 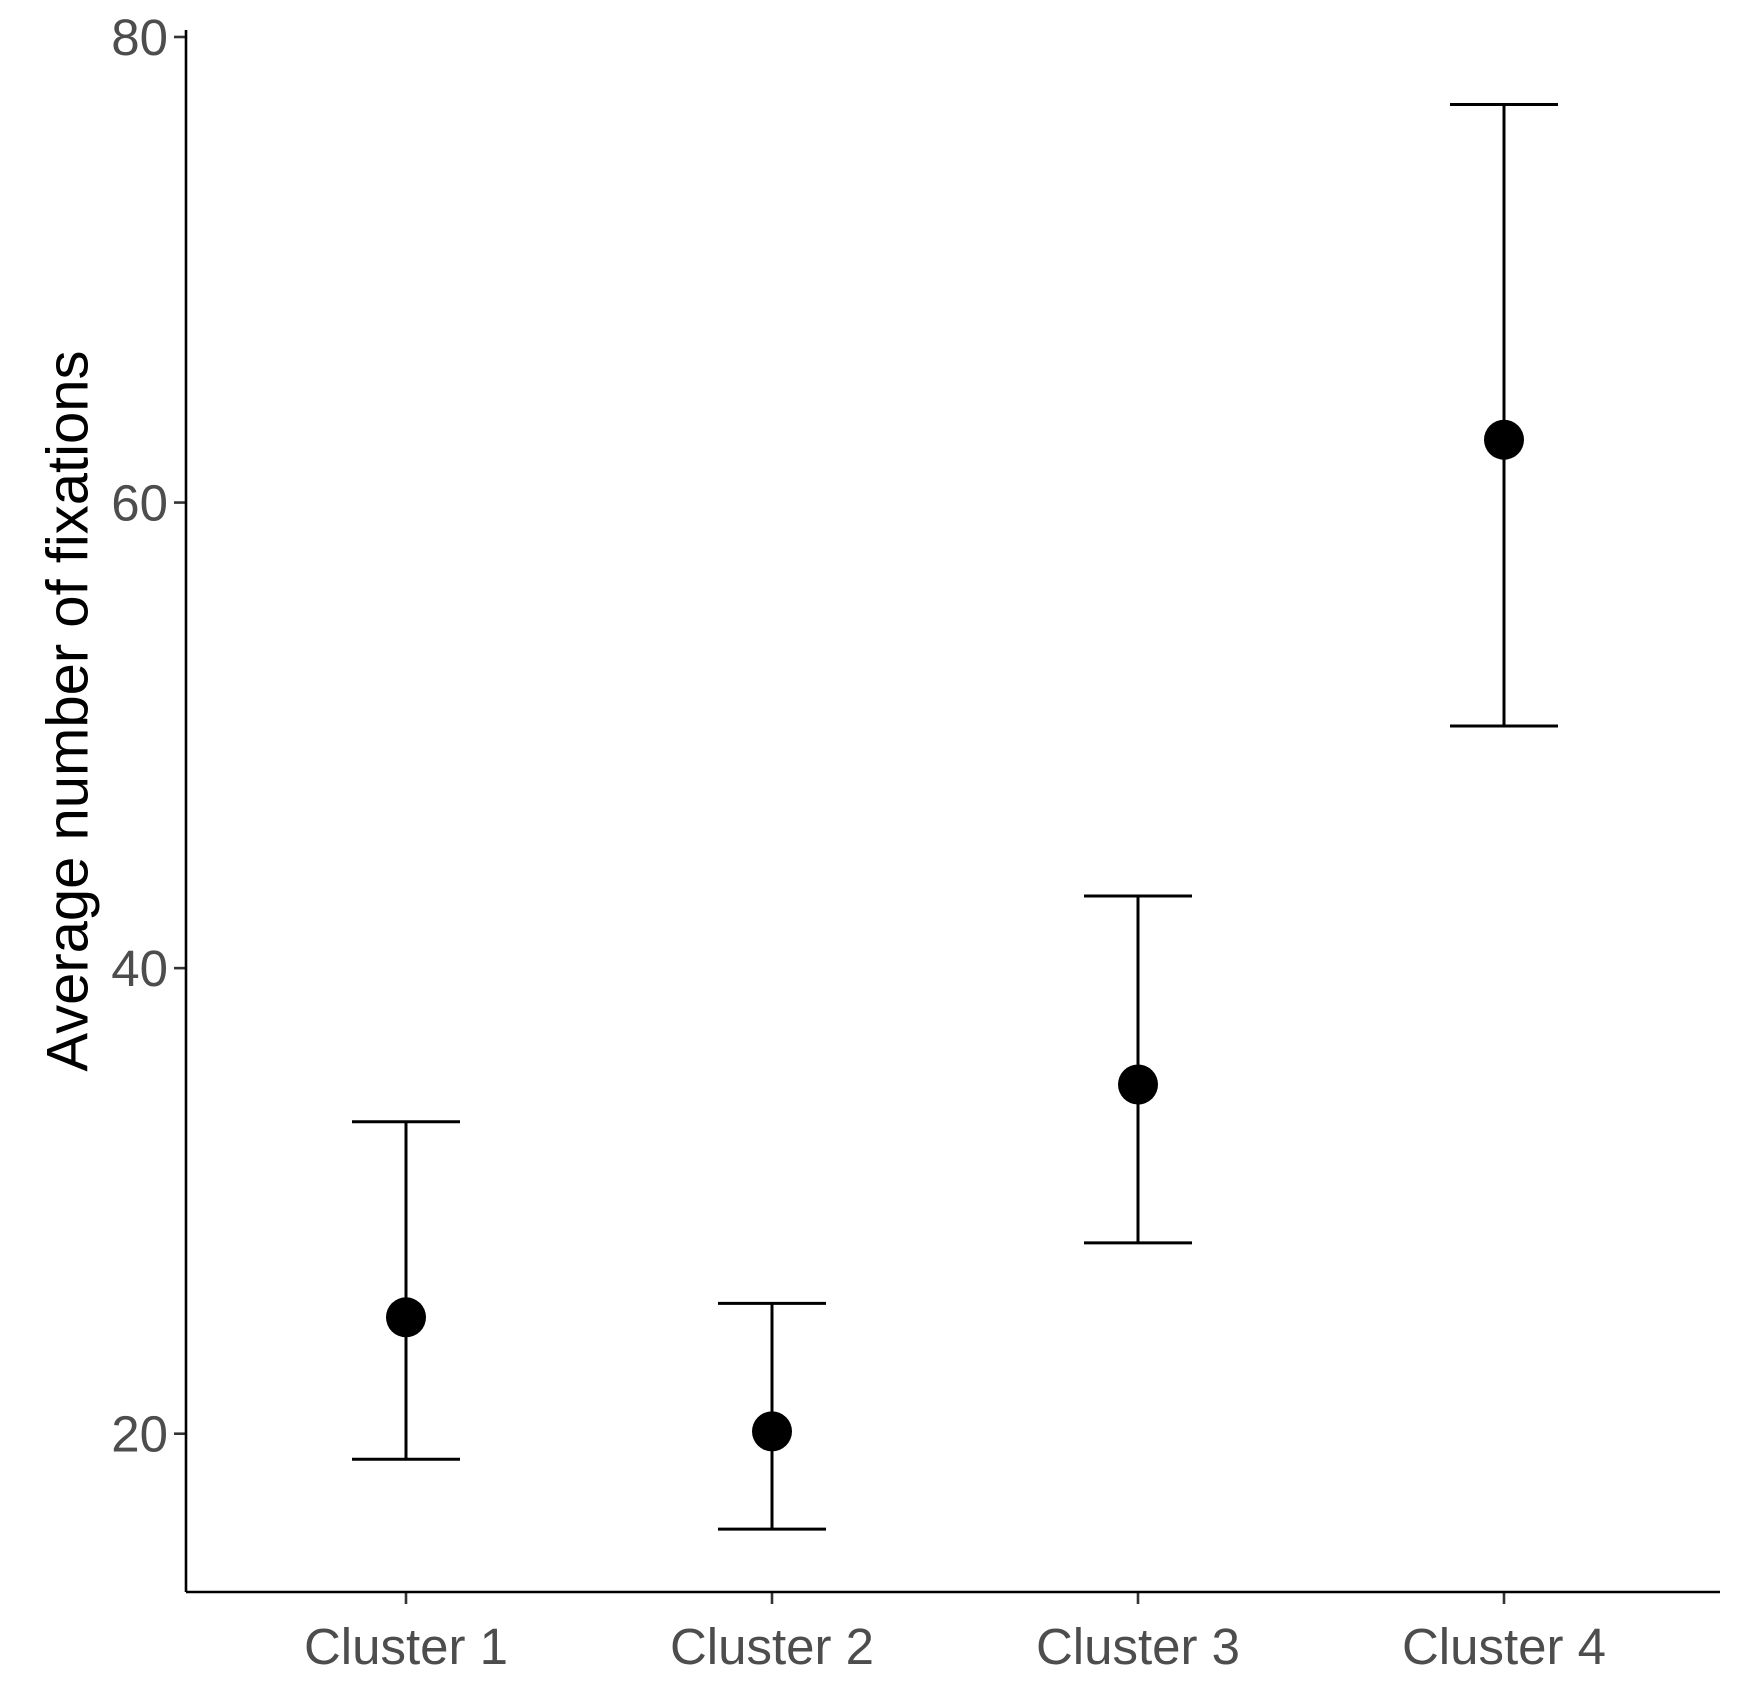 I want to click on x-tick-label: Cluster 2, so click(x=772, y=1646).